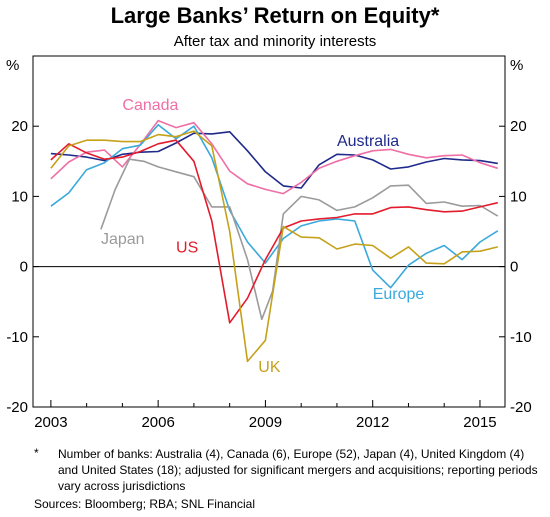 This screenshot has width=550, height=517. What do you see at coordinates (187, 248) in the screenshot?
I see `series-label-us: US` at bounding box center [187, 248].